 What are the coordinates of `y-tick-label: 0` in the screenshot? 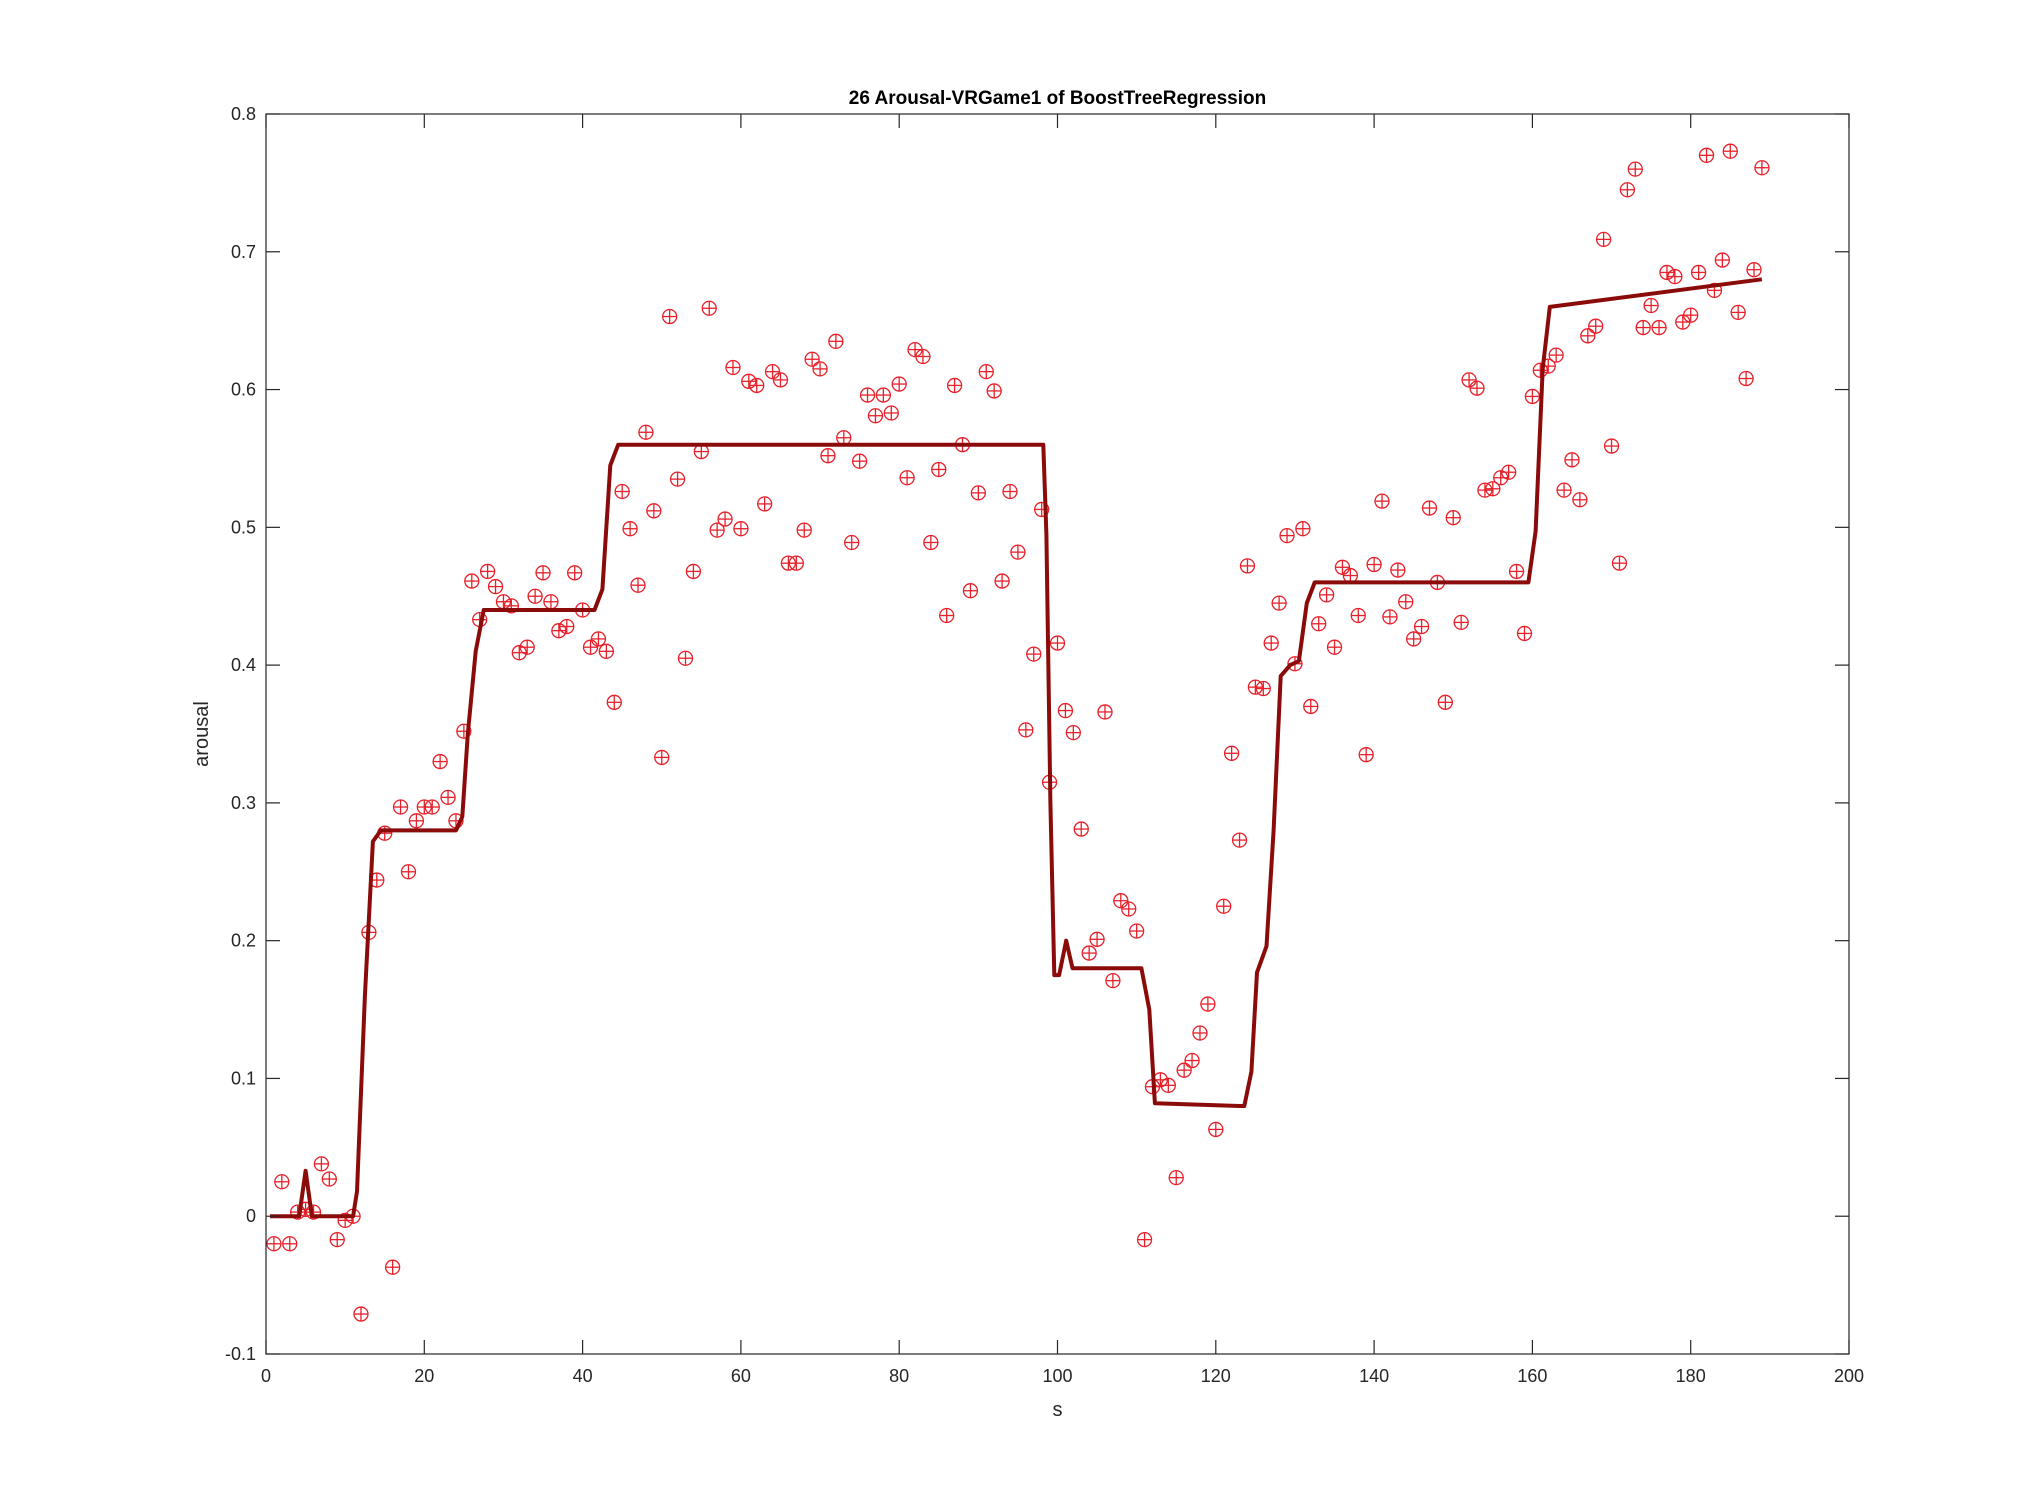 It's located at (251, 1216).